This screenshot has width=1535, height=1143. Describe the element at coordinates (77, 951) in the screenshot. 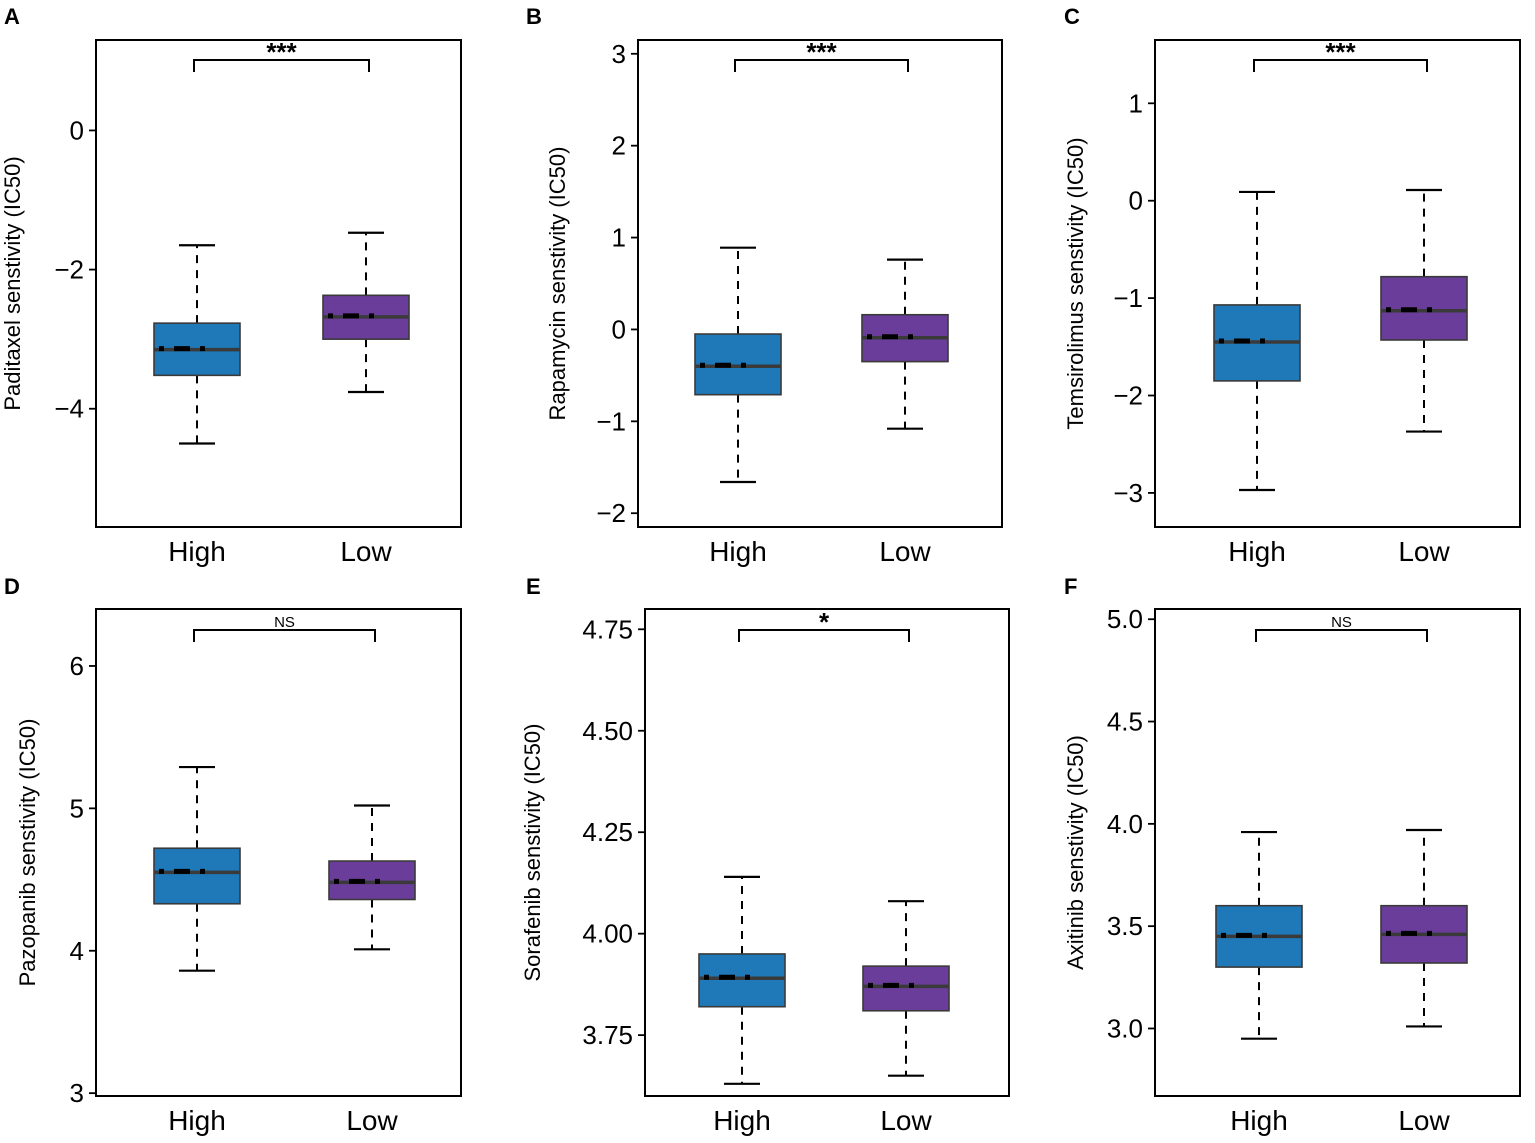

I see `y-tick-label: 4` at that location.